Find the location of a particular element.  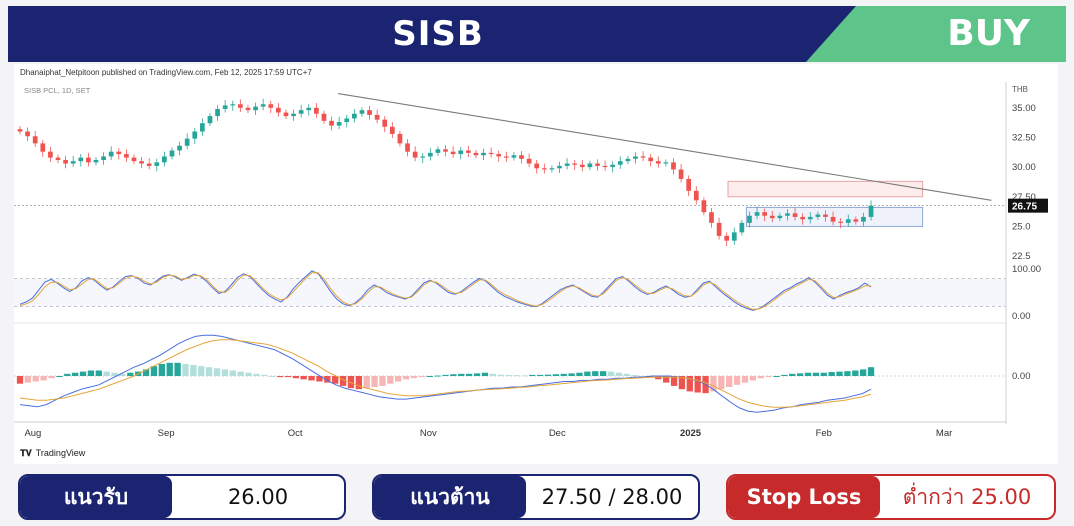

buy-signal-background is located at coordinates (936, 34).